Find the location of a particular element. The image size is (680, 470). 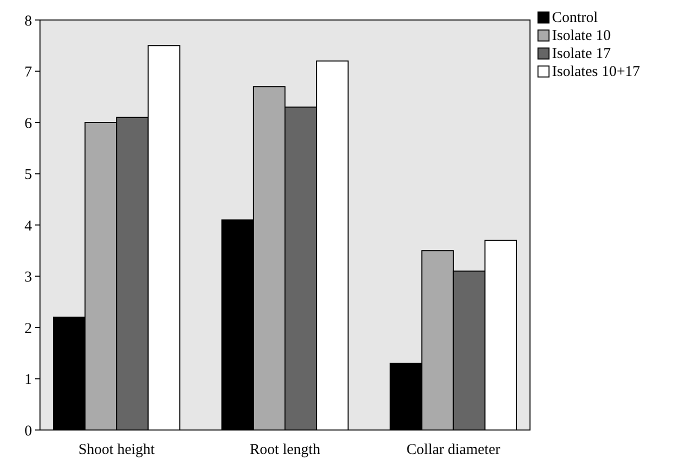

y-tick-label: 6 is located at coordinates (28, 124).